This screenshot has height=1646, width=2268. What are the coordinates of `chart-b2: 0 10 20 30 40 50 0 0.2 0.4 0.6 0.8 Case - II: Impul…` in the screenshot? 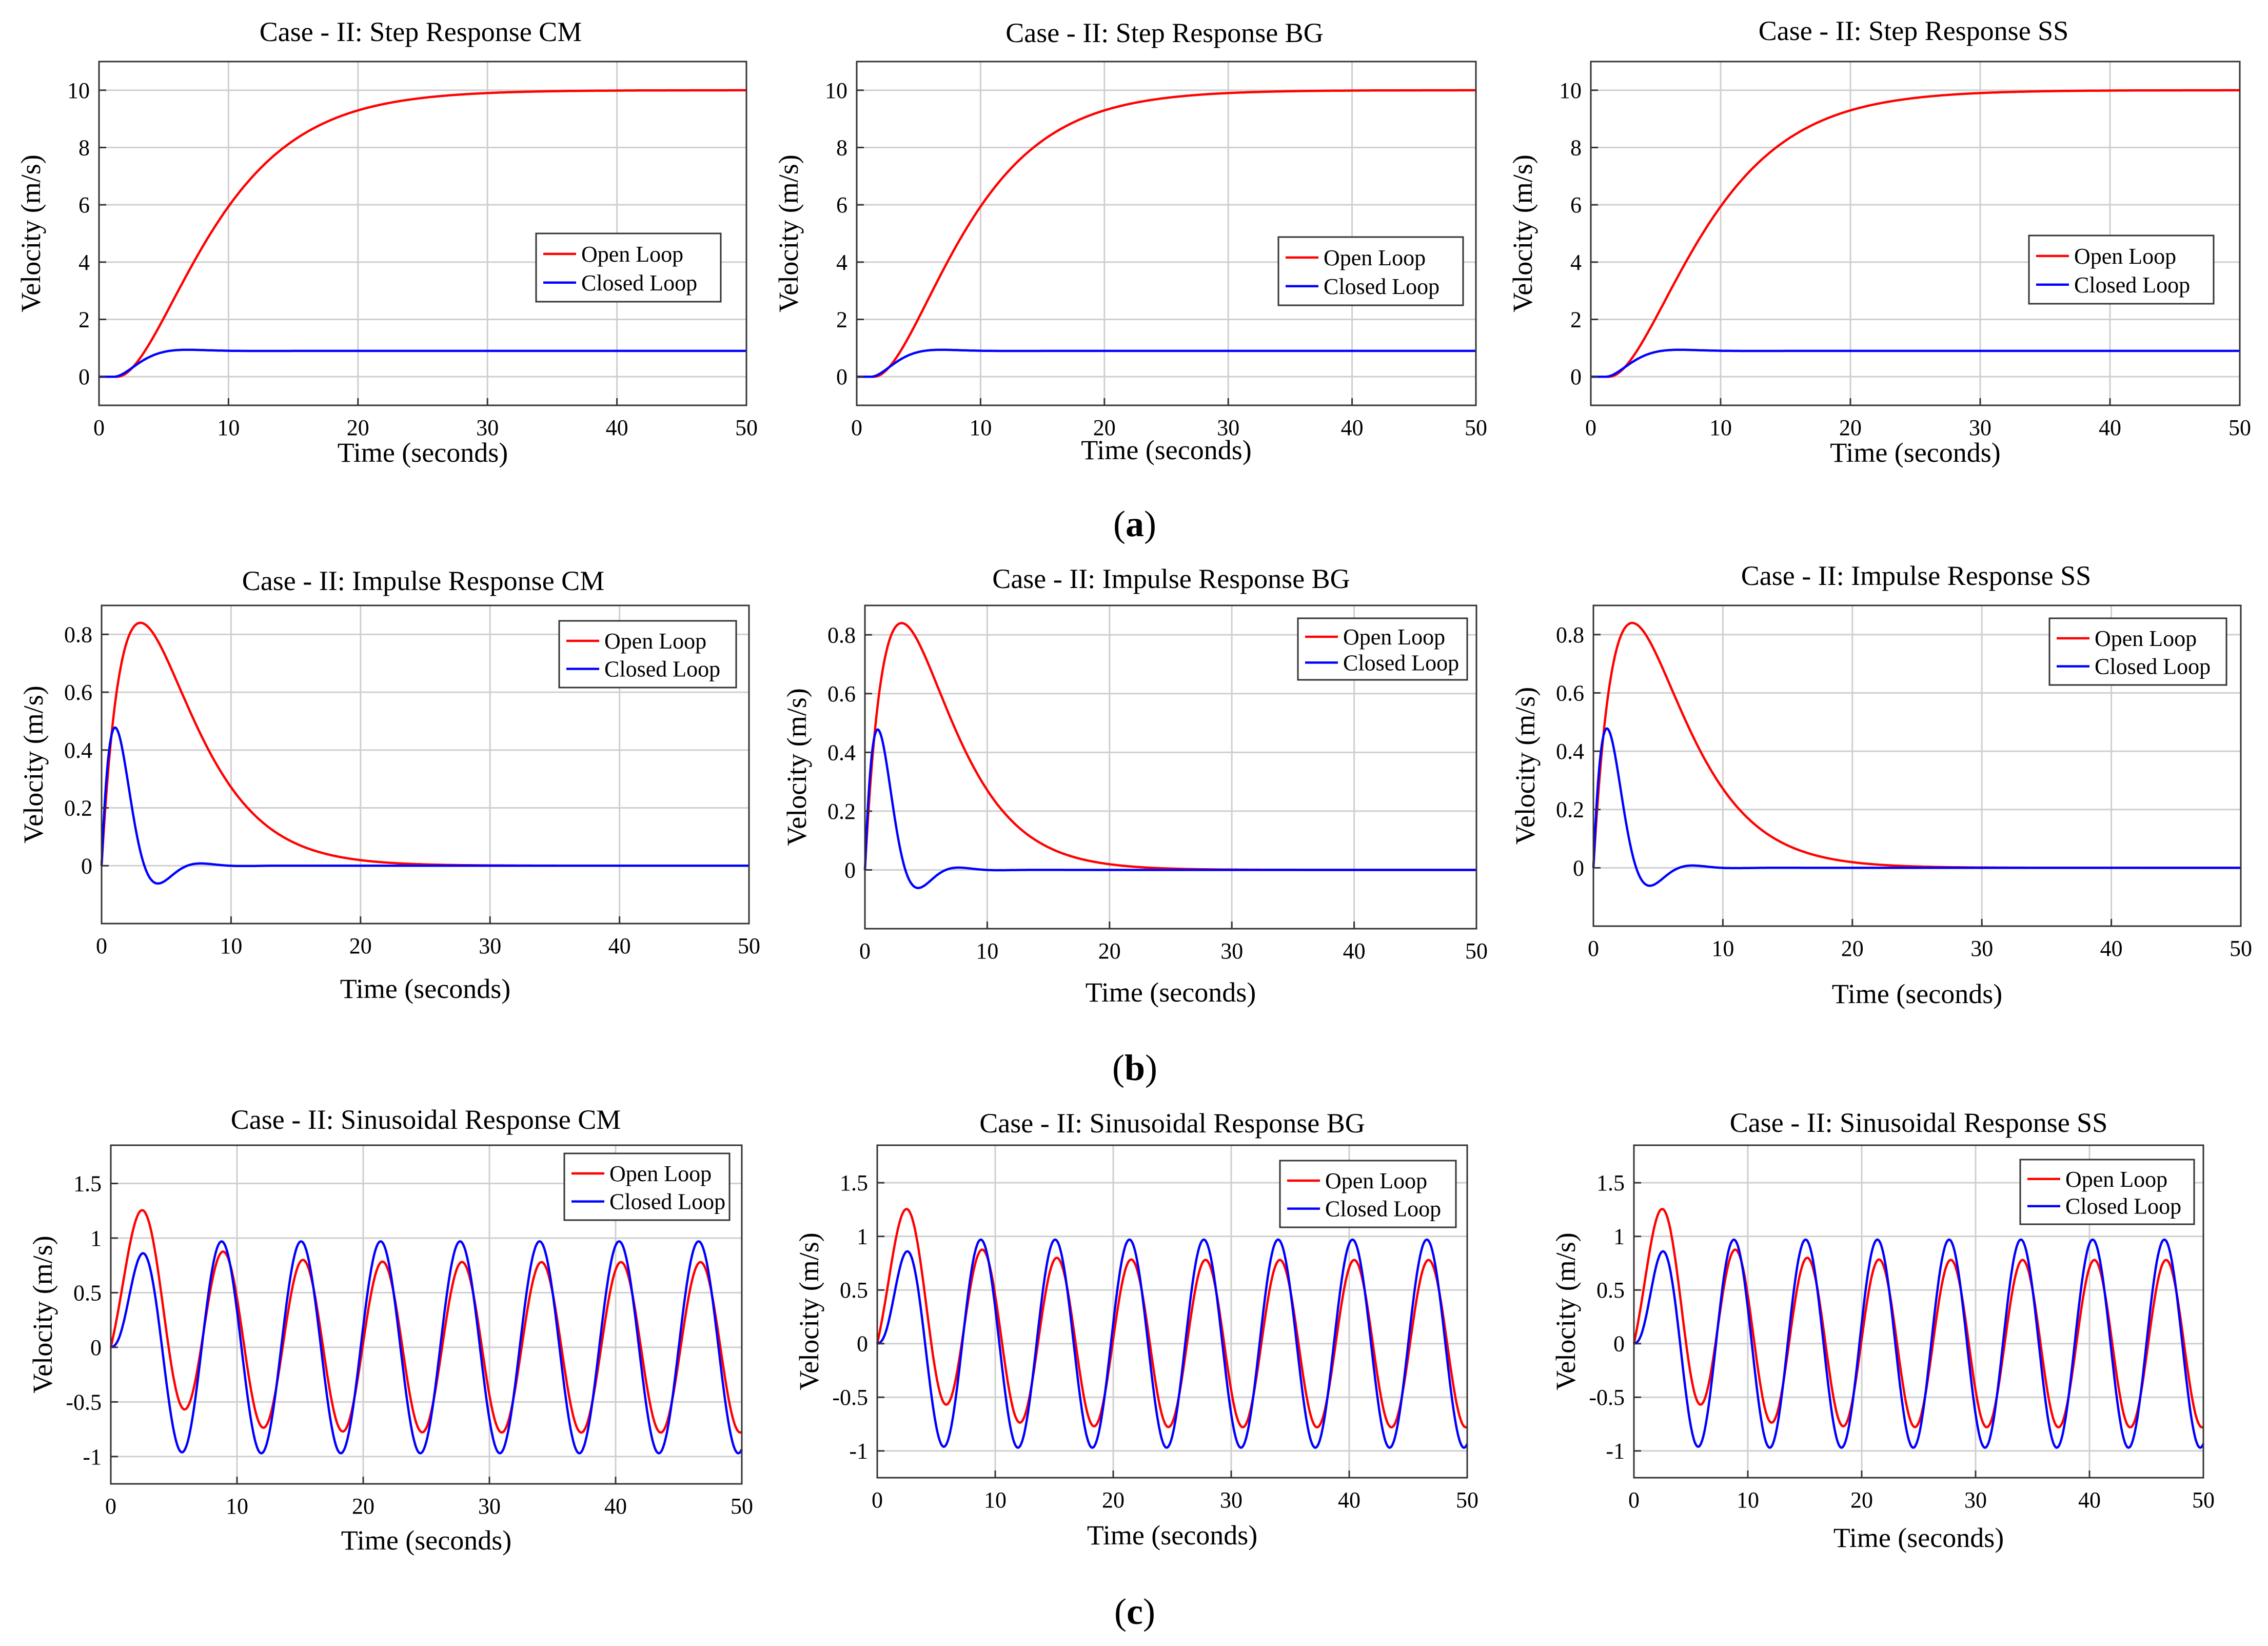 It's located at (1134, 786).